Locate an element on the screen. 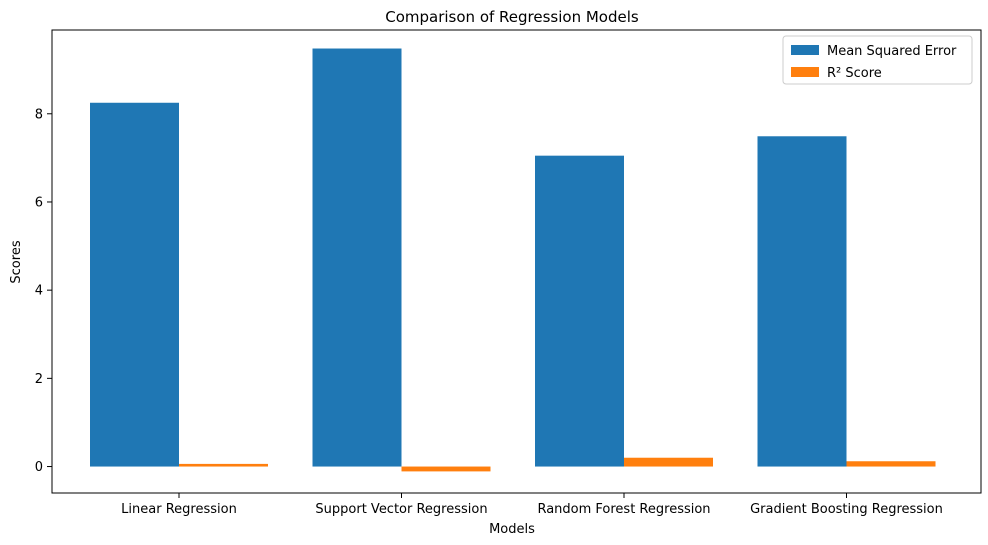  y-tick-label-0: 0 is located at coordinates (39, 467).